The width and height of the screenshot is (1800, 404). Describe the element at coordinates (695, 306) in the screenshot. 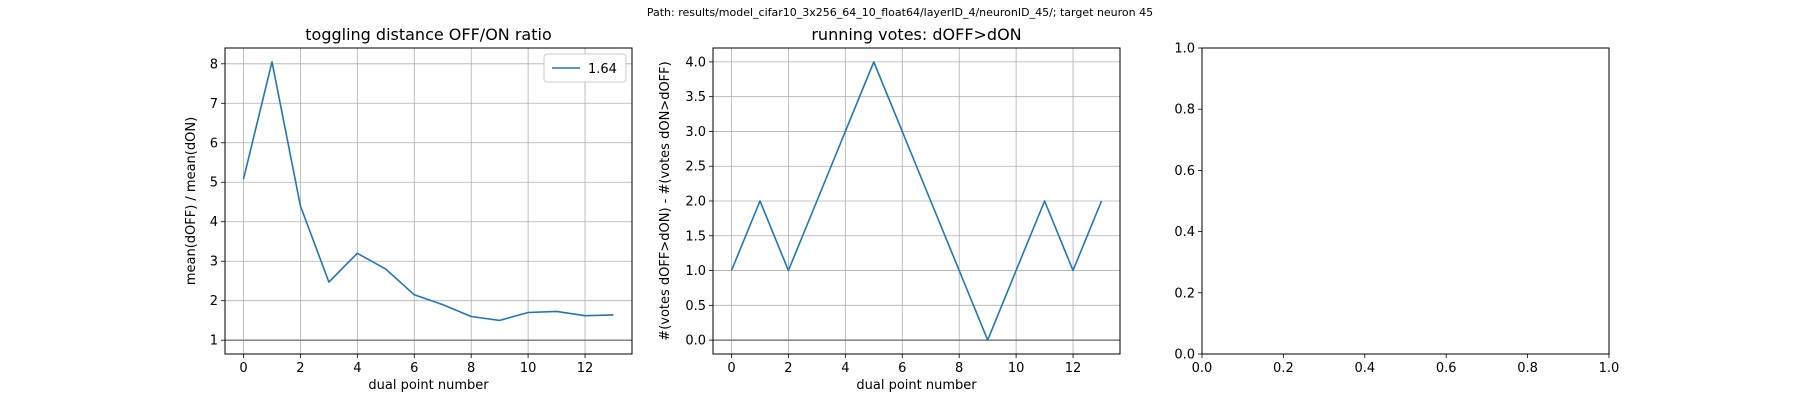

I see `y-tick-label: 0.5` at that location.